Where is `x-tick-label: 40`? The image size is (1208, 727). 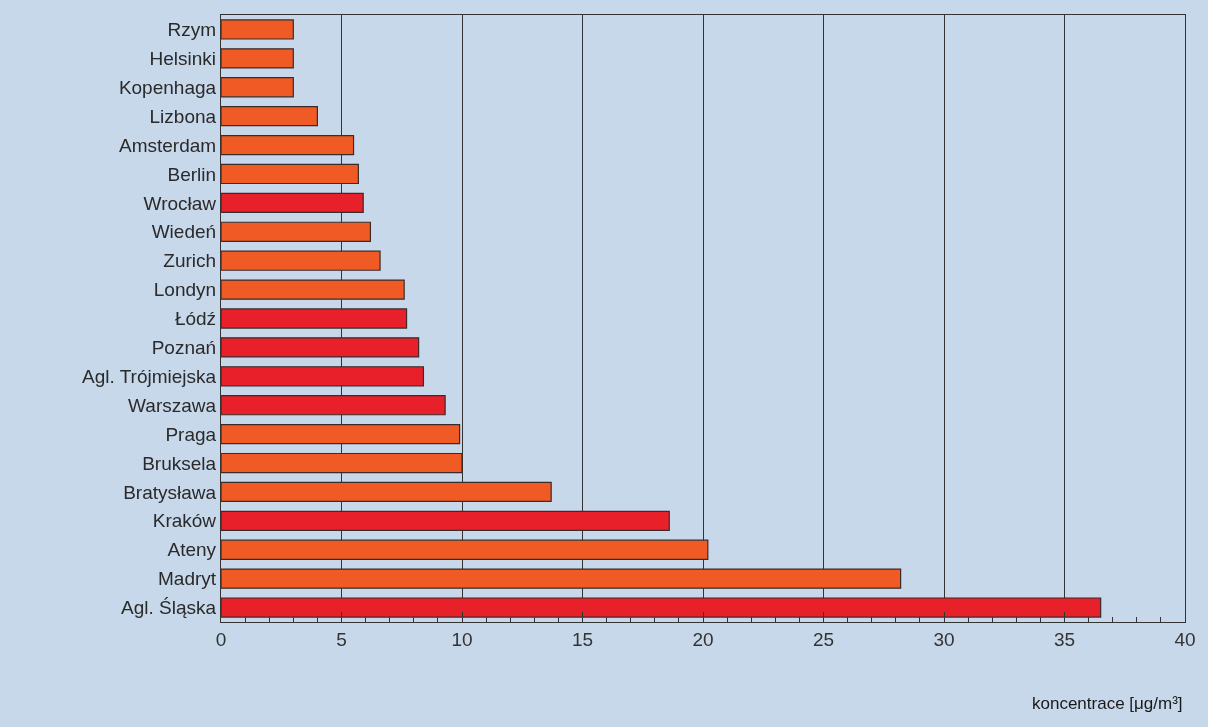 x-tick-label: 40 is located at coordinates (1185, 639).